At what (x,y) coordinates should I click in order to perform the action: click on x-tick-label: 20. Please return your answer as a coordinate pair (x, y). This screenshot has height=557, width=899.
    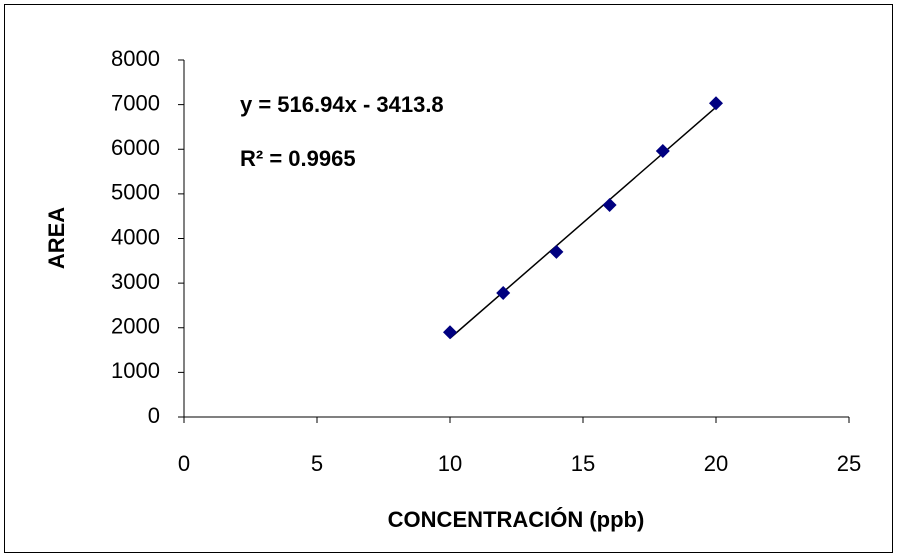
    Looking at the image, I should click on (716, 463).